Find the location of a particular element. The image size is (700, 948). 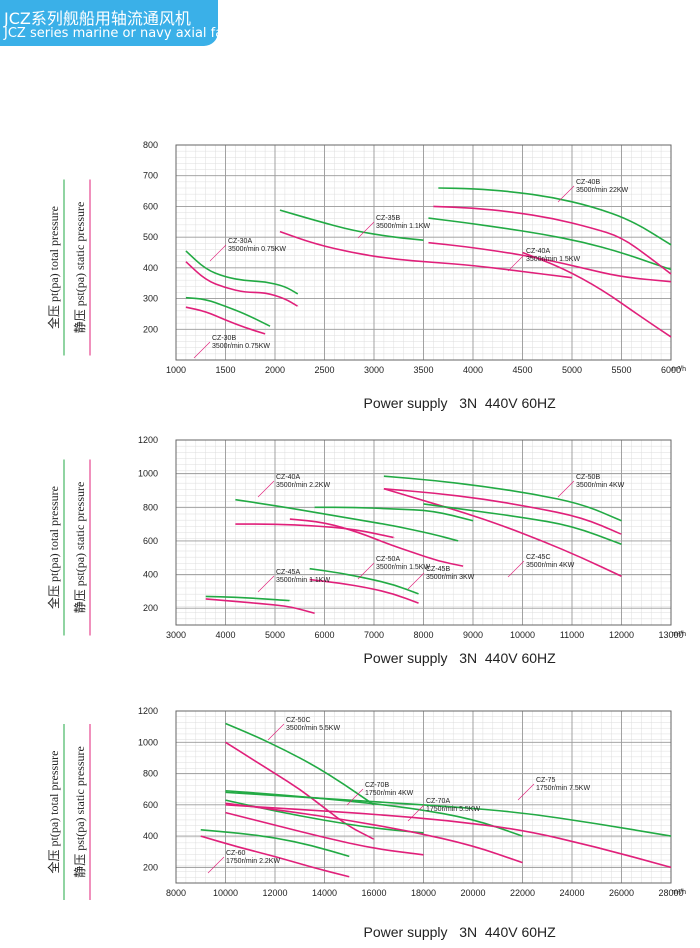

series-line-cz-50c-total is located at coordinates (300, 764).